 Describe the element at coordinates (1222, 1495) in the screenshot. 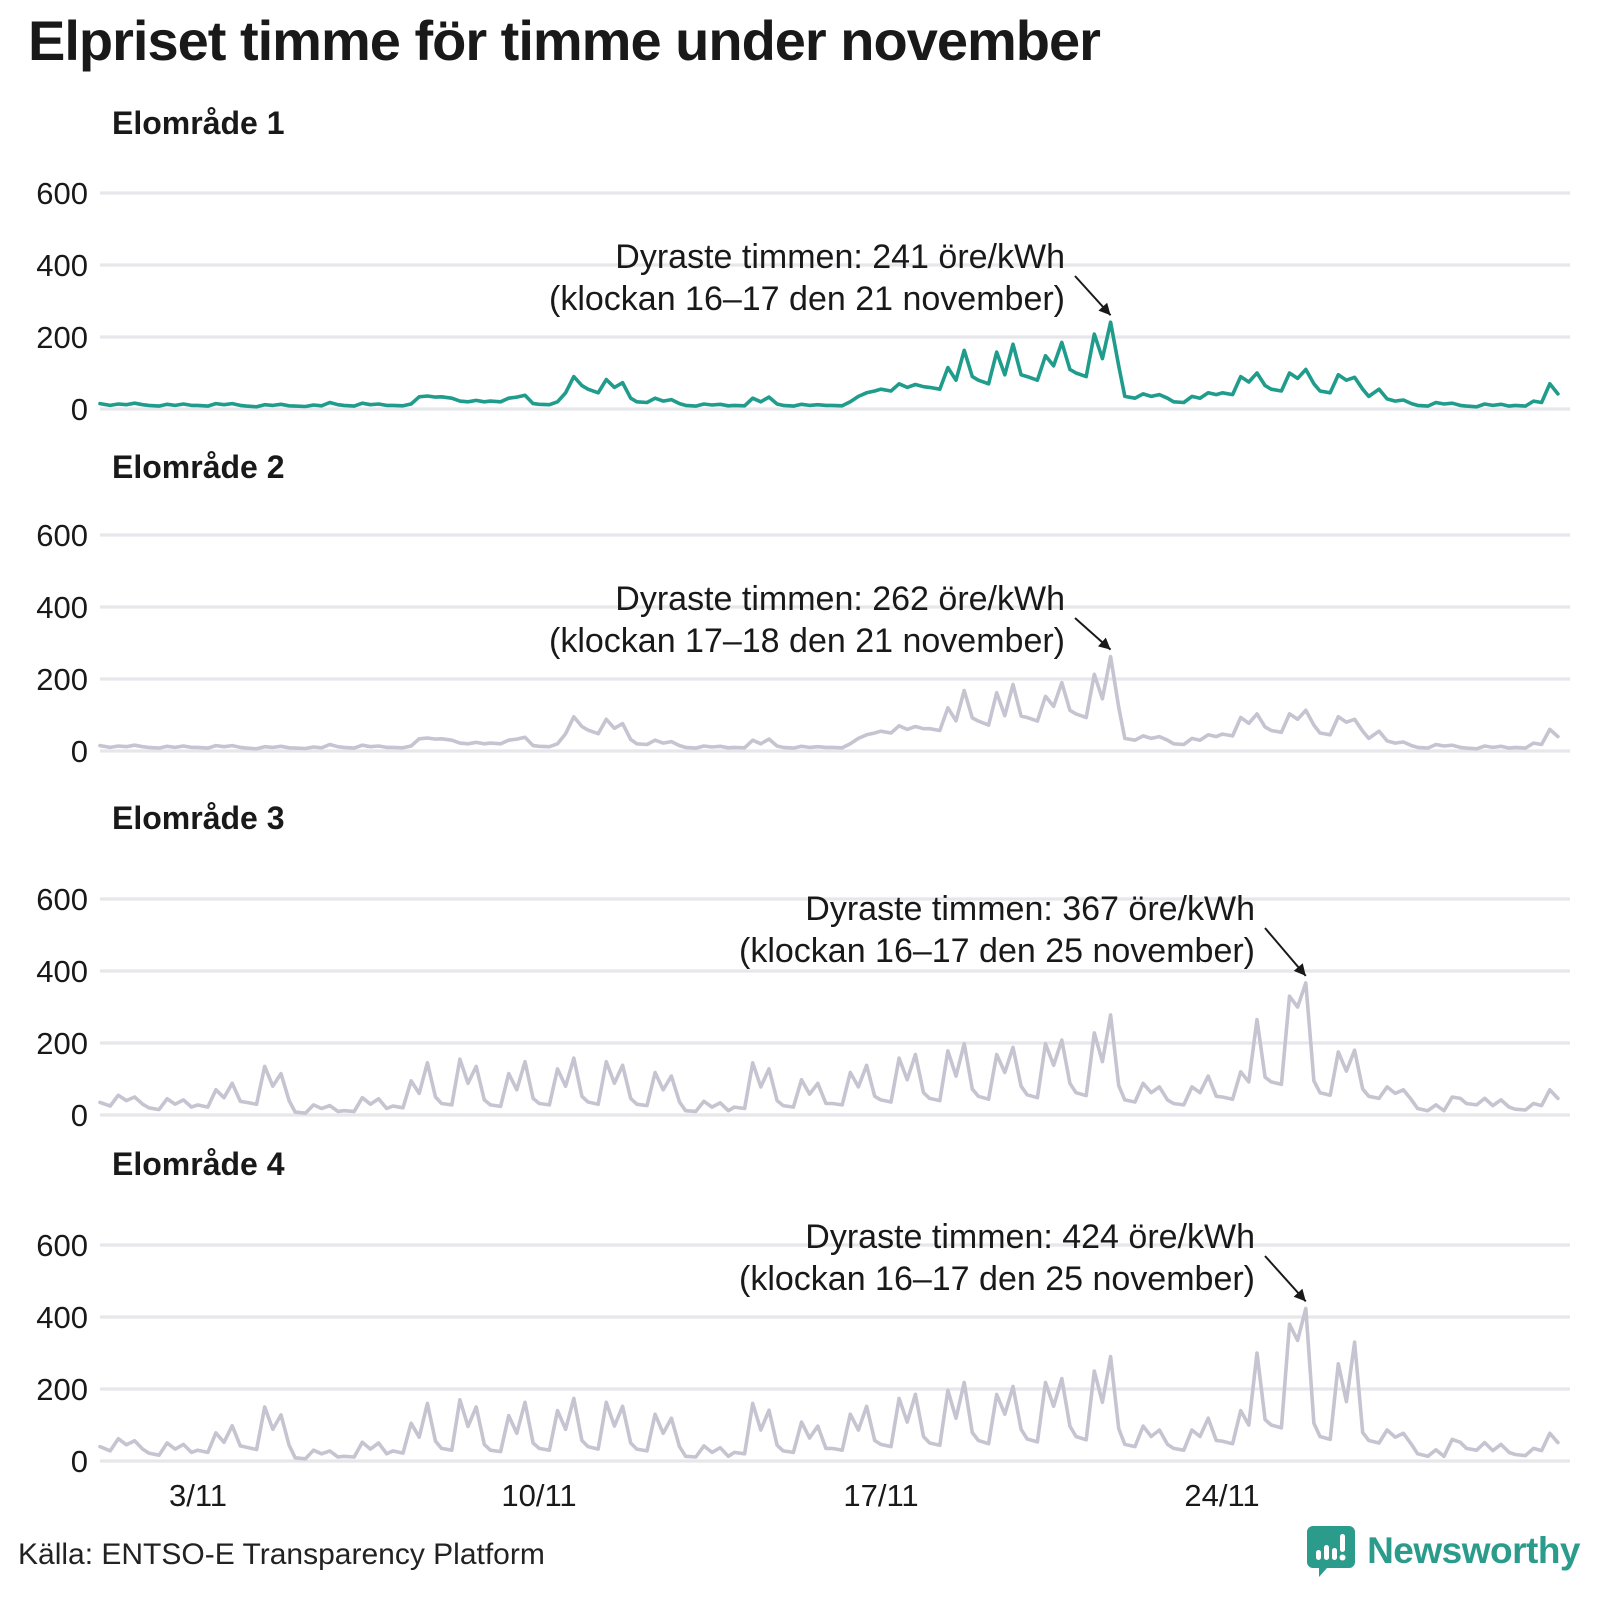

I see `x-axis-tick-24-11: 24/11` at that location.